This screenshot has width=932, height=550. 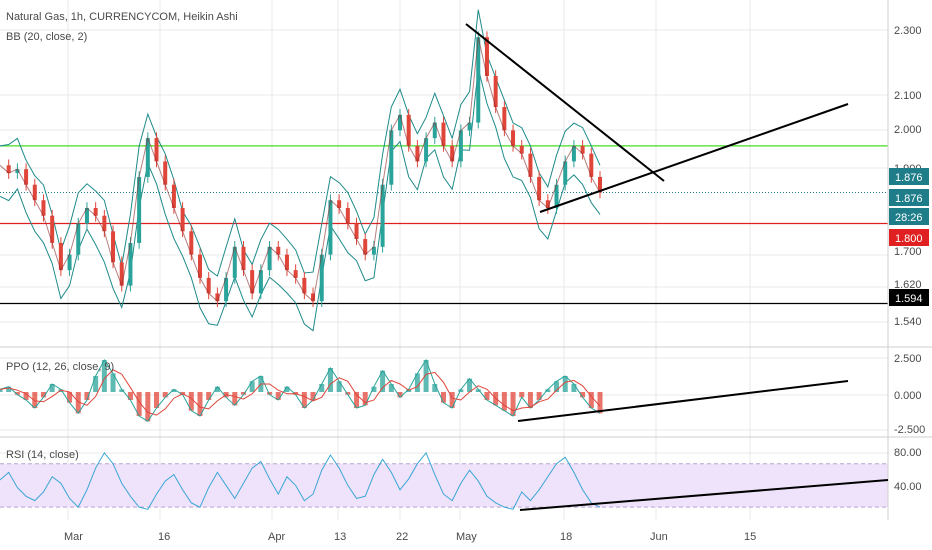 What do you see at coordinates (694, 158) in the screenshot?
I see `trendline-ascending-price` at bounding box center [694, 158].